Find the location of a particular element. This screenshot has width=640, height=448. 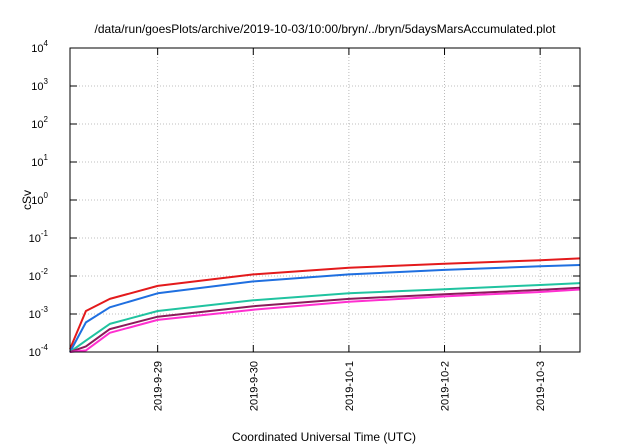

y-axis-label: cSv is located at coordinates (27, 200).